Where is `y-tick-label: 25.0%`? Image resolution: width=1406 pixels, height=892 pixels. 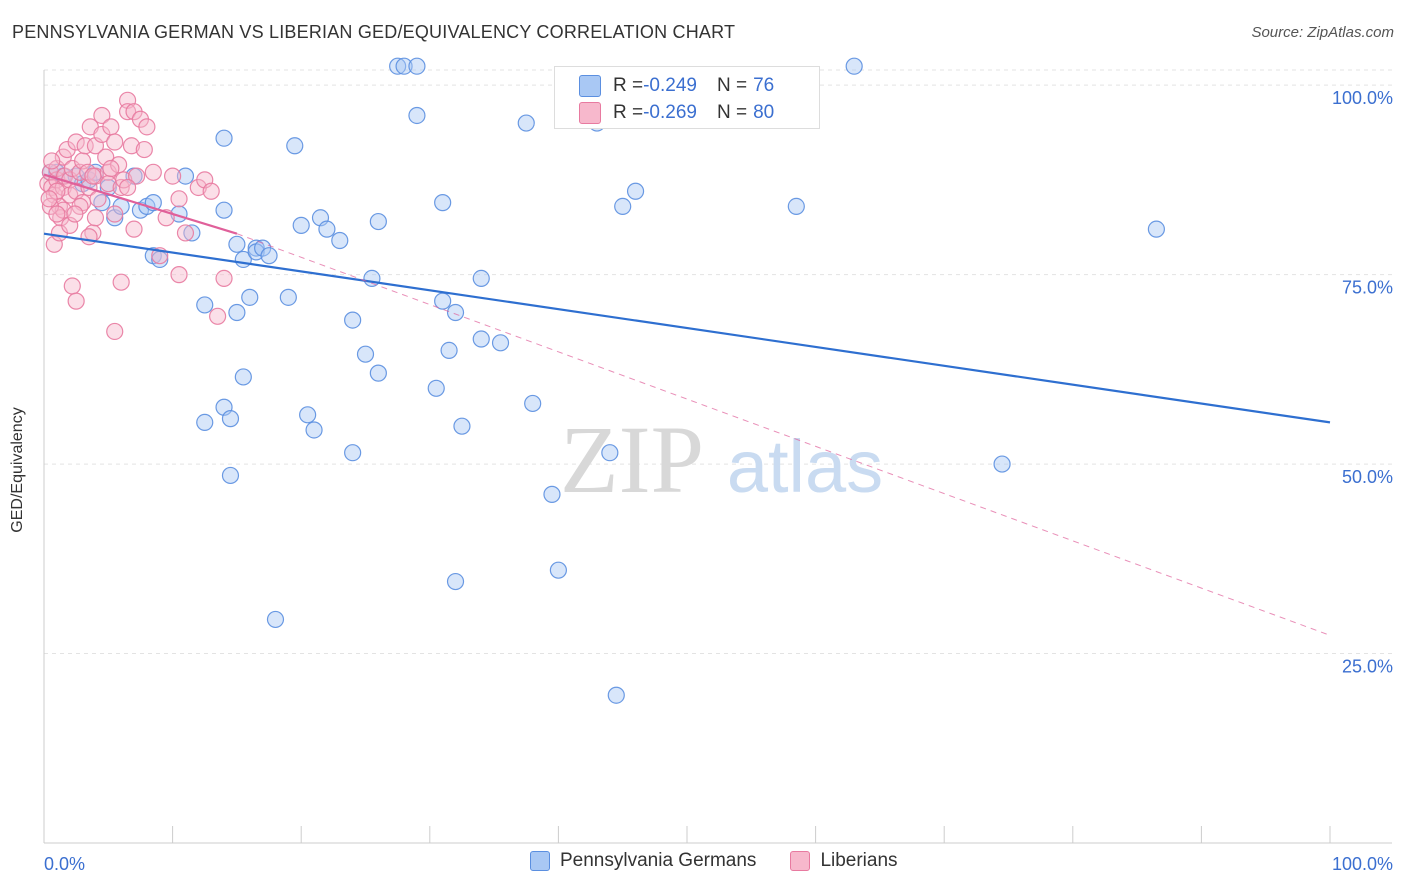
y-tick-label: 25.0% is located at coordinates (1367, 667).